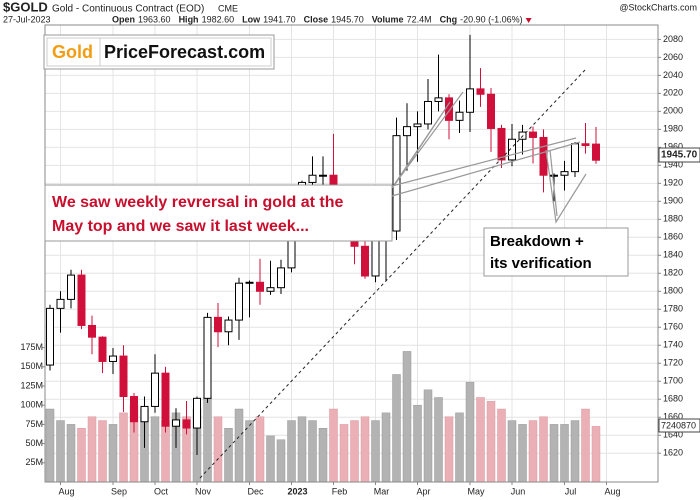 This screenshot has width=700, height=500. Describe the element at coordinates (184, 52) in the screenshot. I see `logo-site: PriceForecast.com` at that location.